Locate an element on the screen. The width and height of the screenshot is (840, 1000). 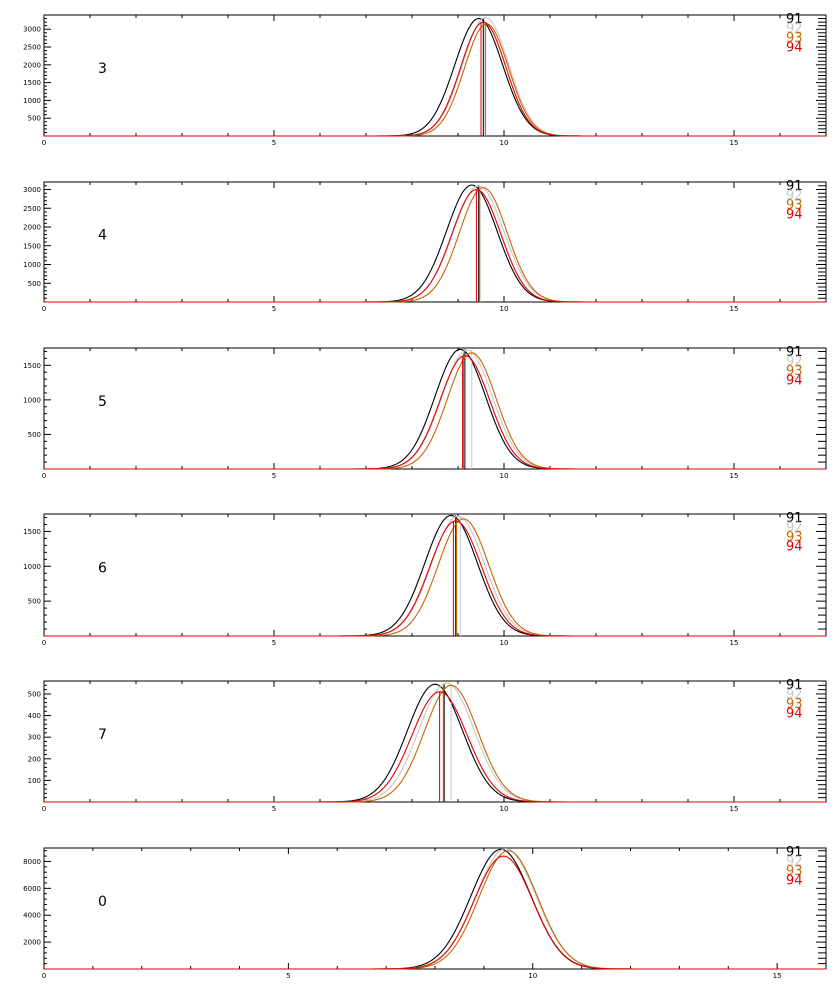
panel-number-label: 6 is located at coordinates (102, 569).